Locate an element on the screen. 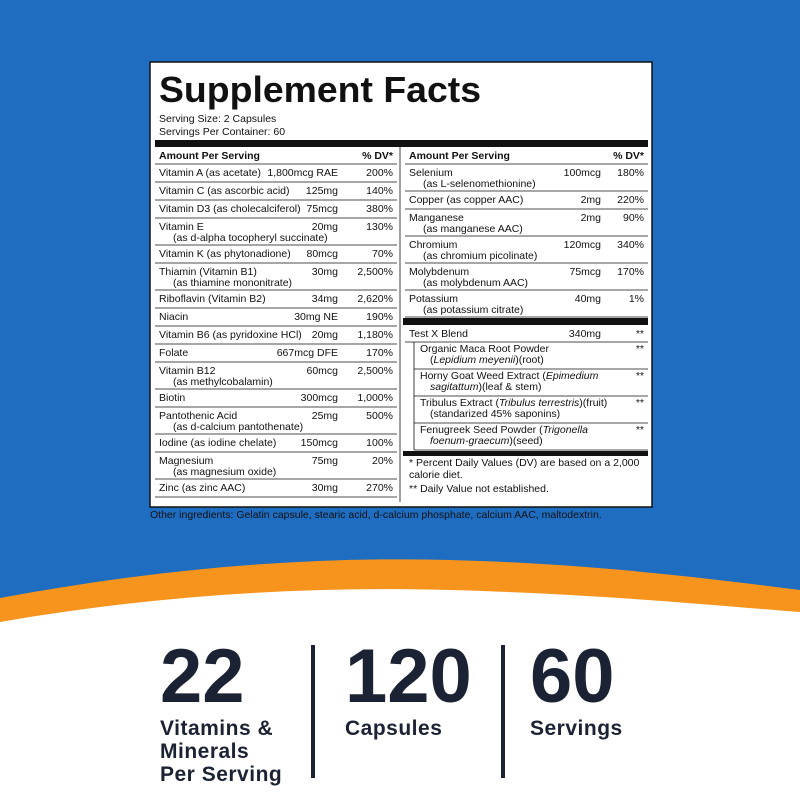 The width and height of the screenshot is (800, 800). ingredient-line: (standarized 45% saponins) is located at coordinates (495, 414).